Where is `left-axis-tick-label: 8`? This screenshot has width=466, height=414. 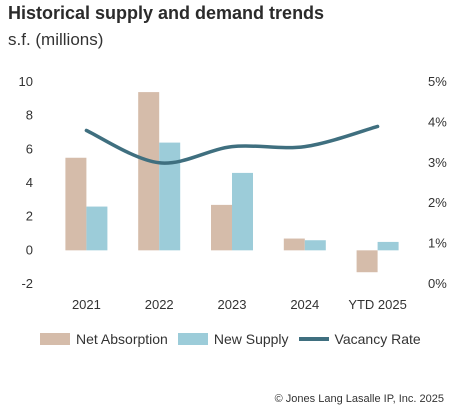
left-axis-tick-label: 8 is located at coordinates (29, 115).